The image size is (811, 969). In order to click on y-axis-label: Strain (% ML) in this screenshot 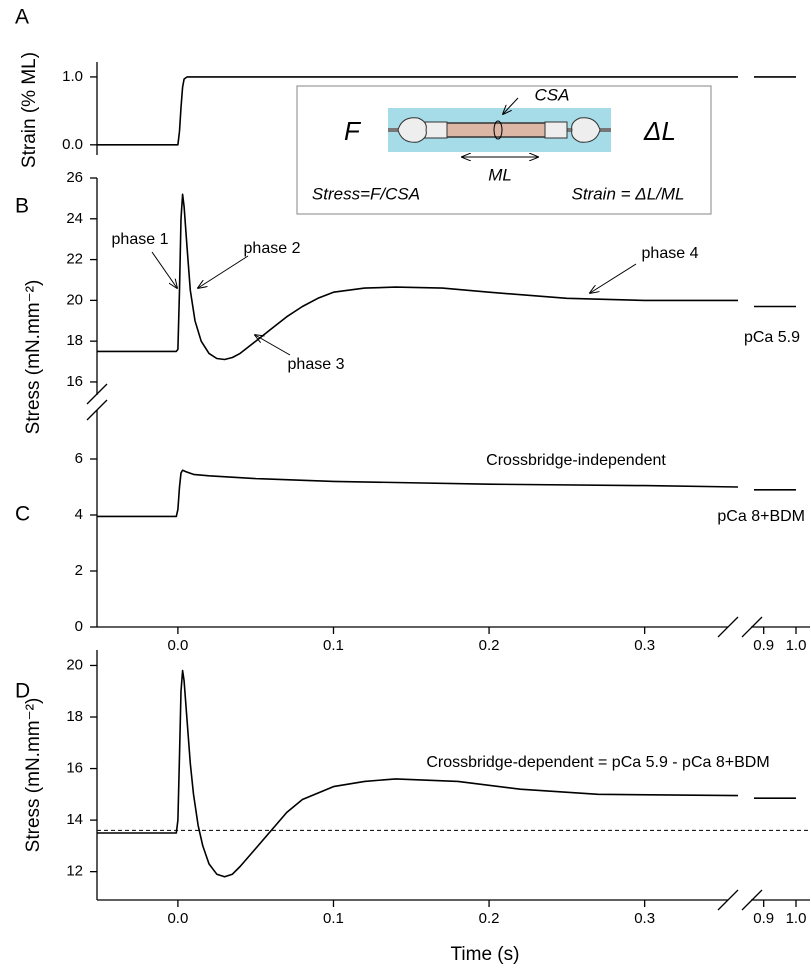, I will do `click(29, 110)`.